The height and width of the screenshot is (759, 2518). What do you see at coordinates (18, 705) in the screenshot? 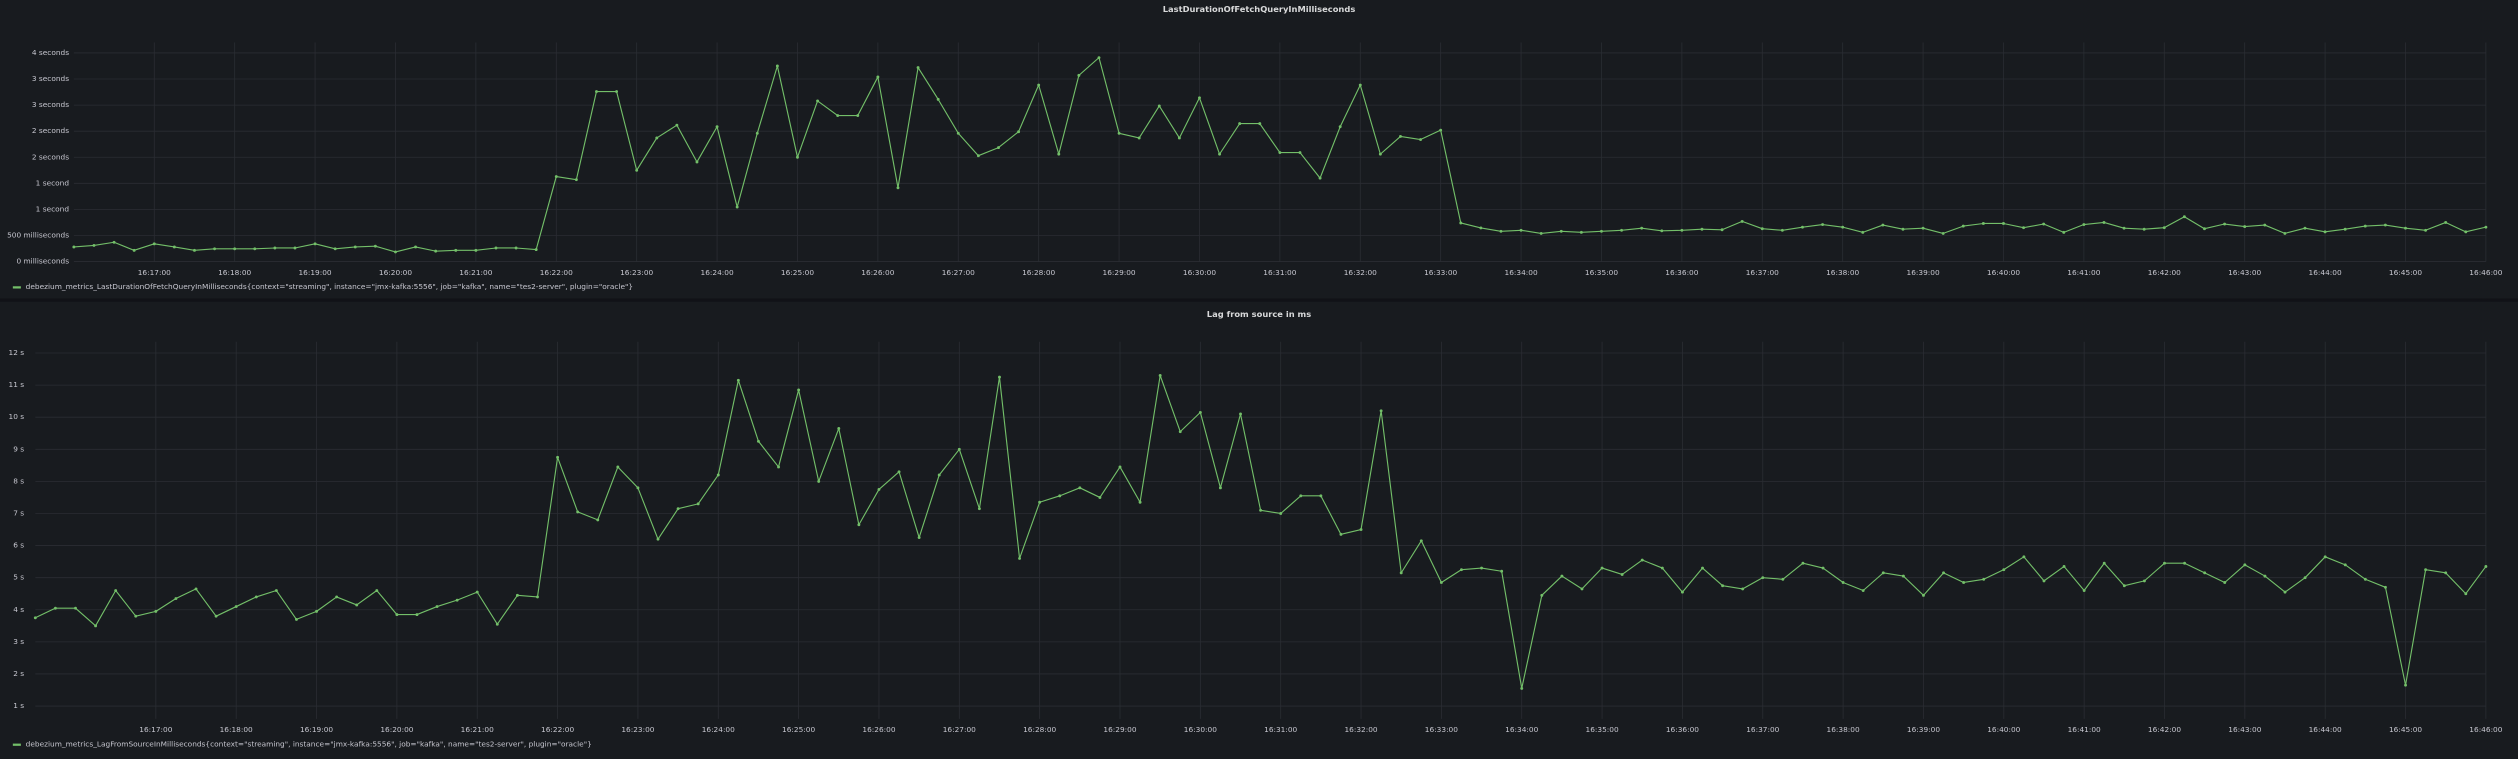
I see `y-tick-label: 1 s` at bounding box center [18, 705].